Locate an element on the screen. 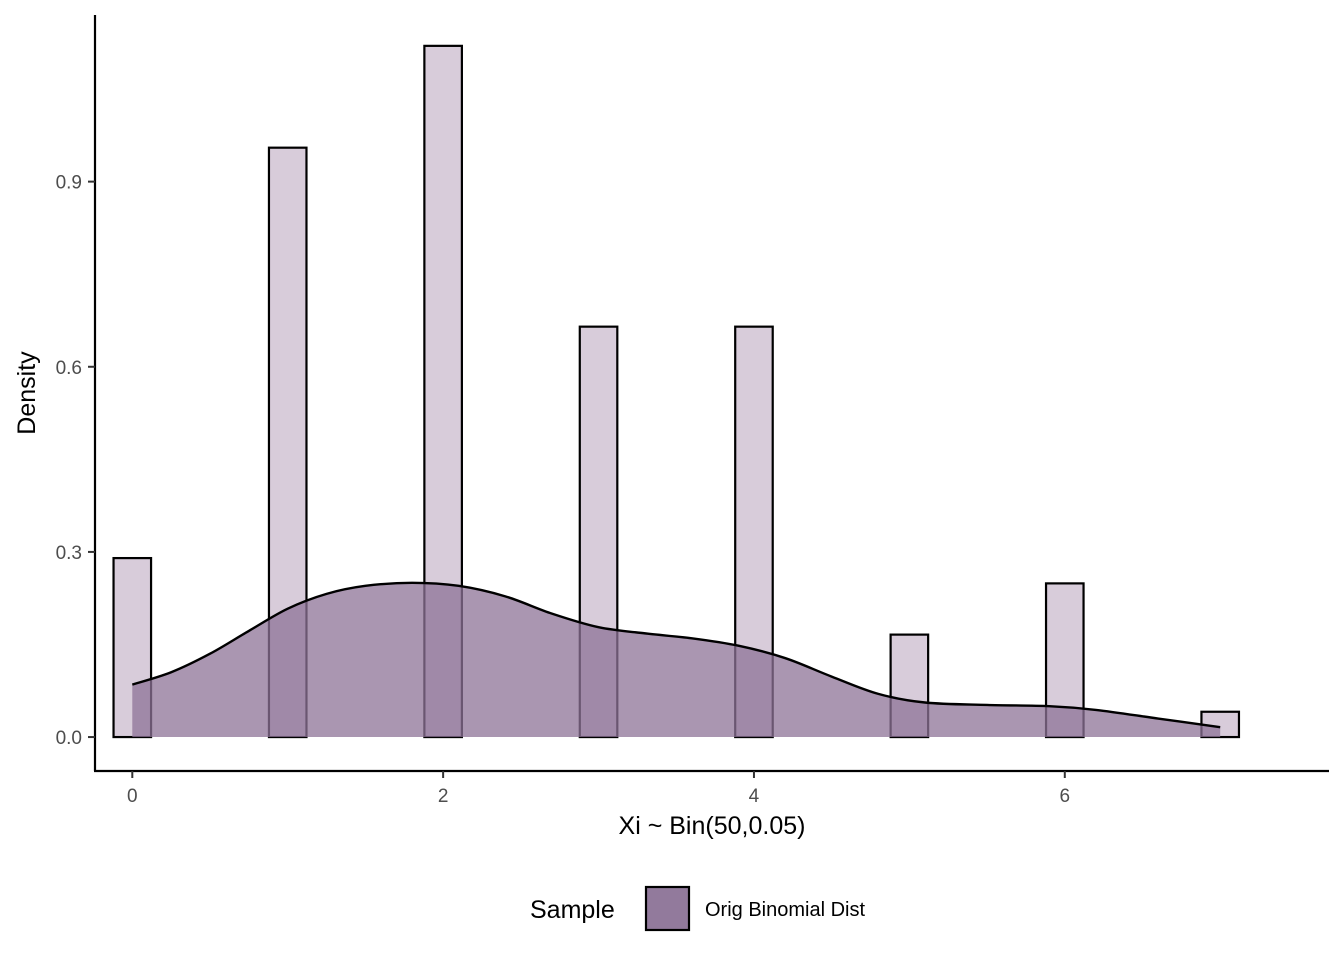 This screenshot has width=1344, height=960. legend-label-orig-binomial-dist: Orig Binomial Dist is located at coordinates (785, 910).